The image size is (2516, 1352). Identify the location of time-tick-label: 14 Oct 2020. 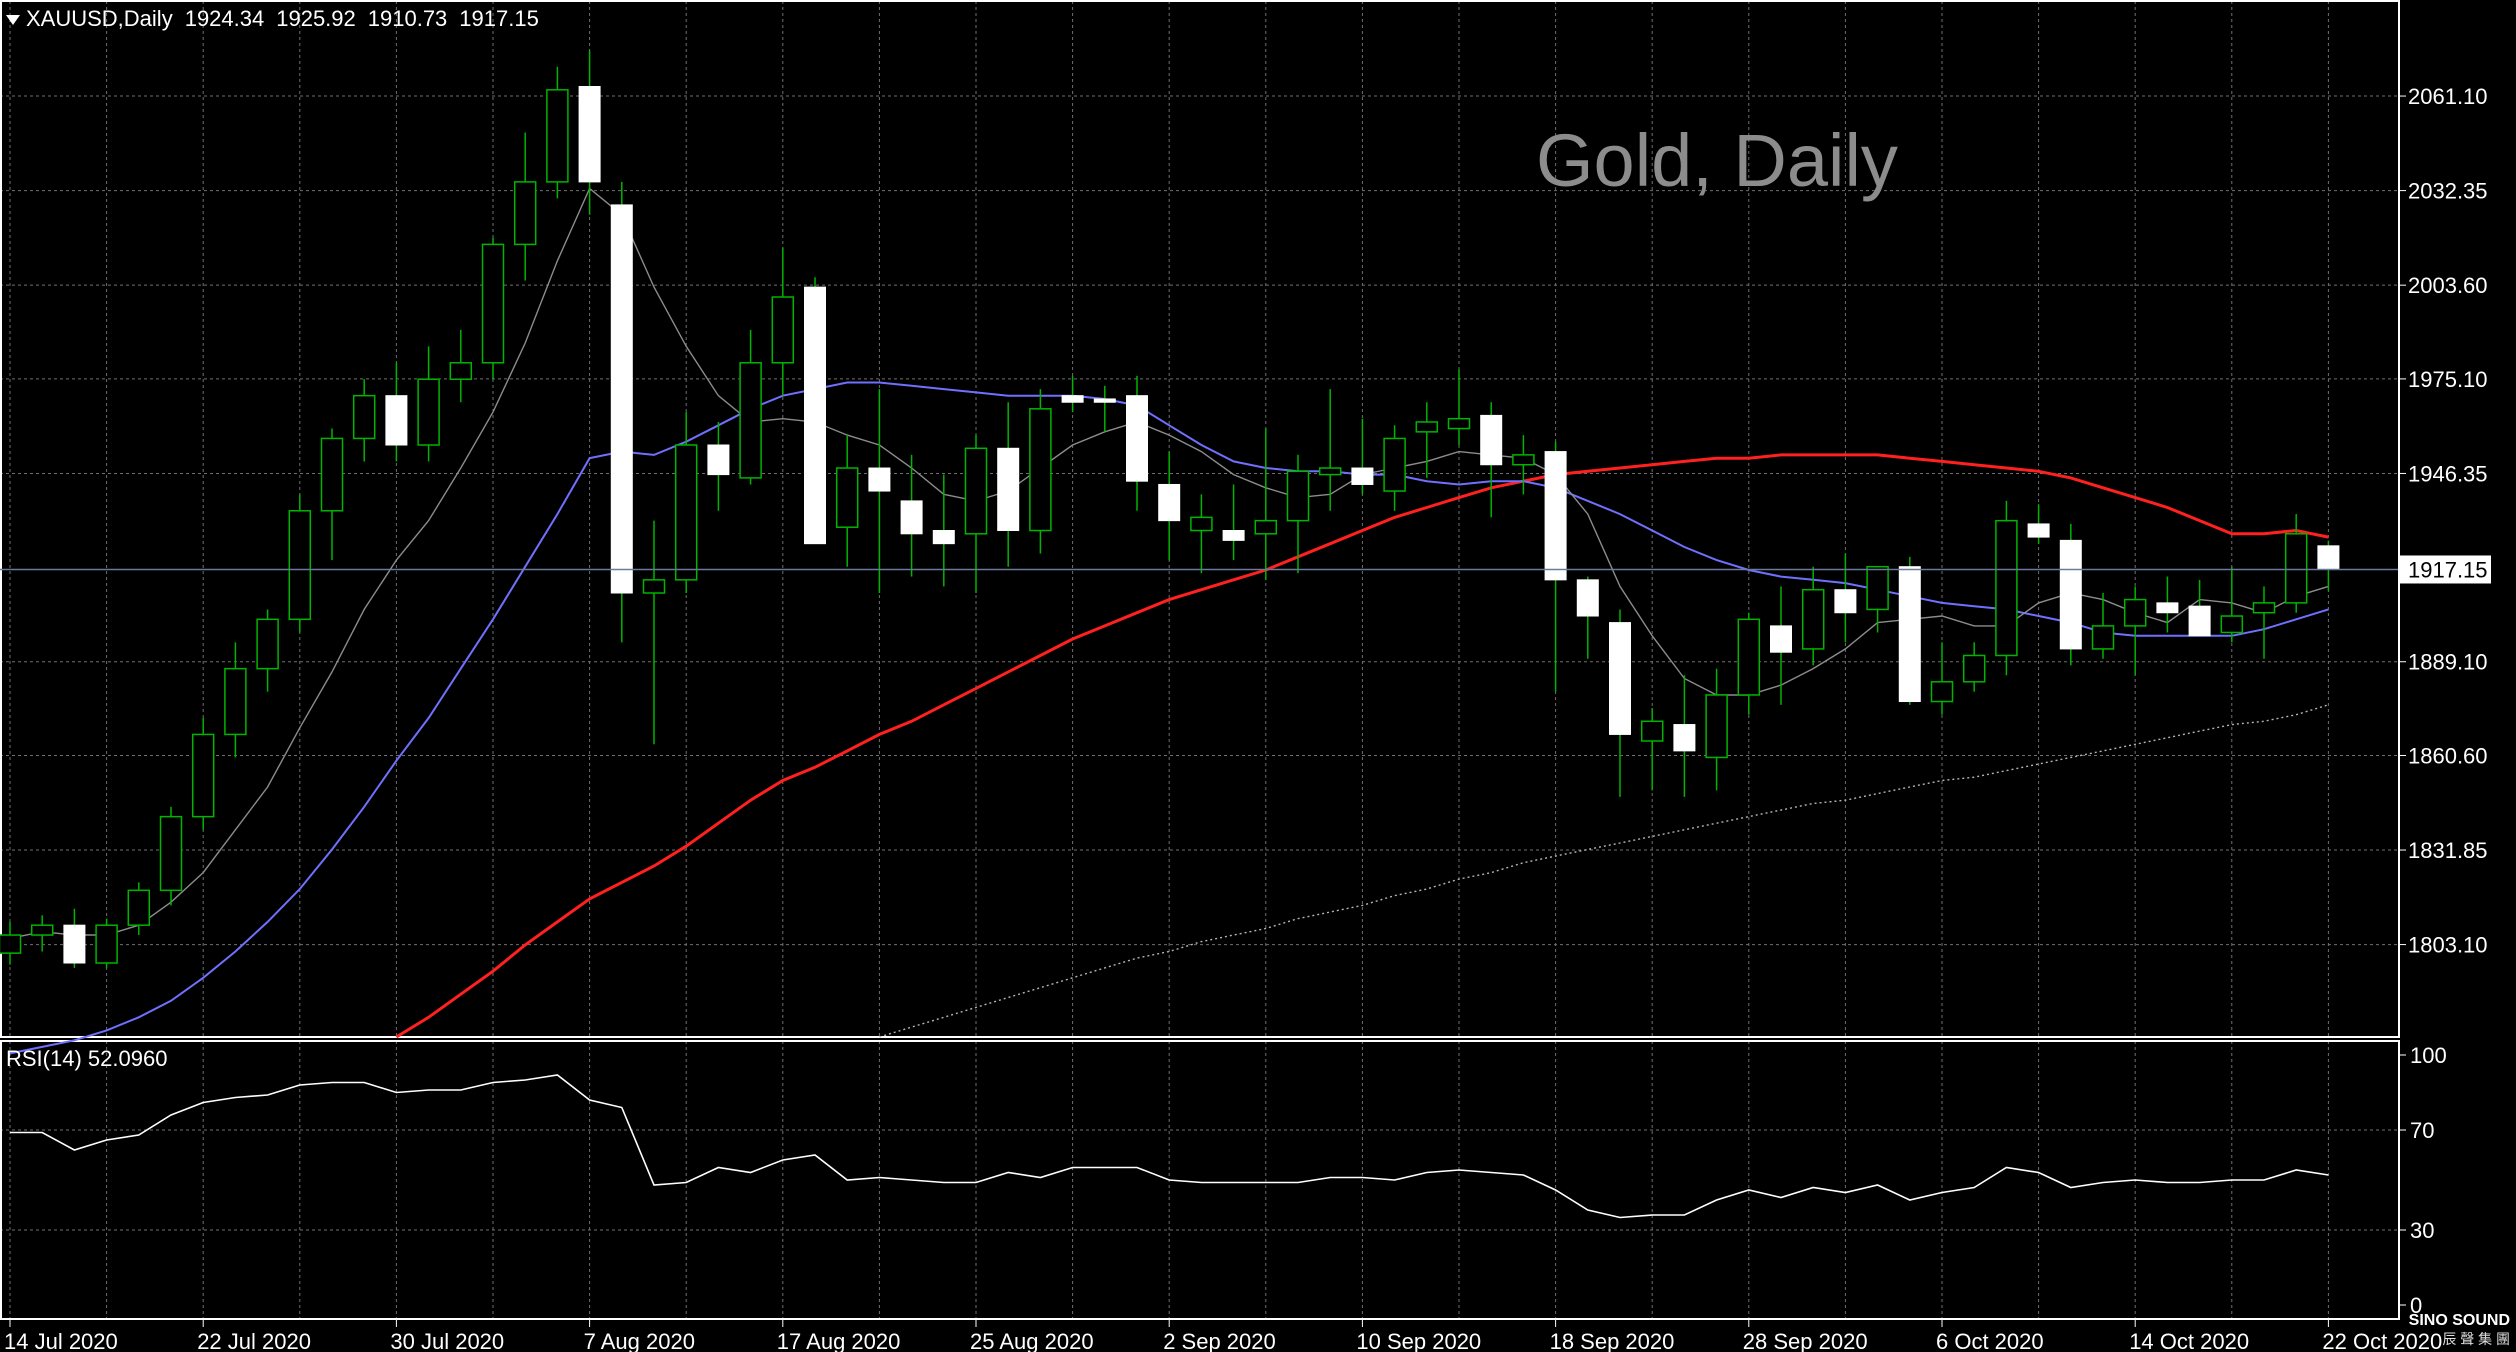
(2189, 1340).